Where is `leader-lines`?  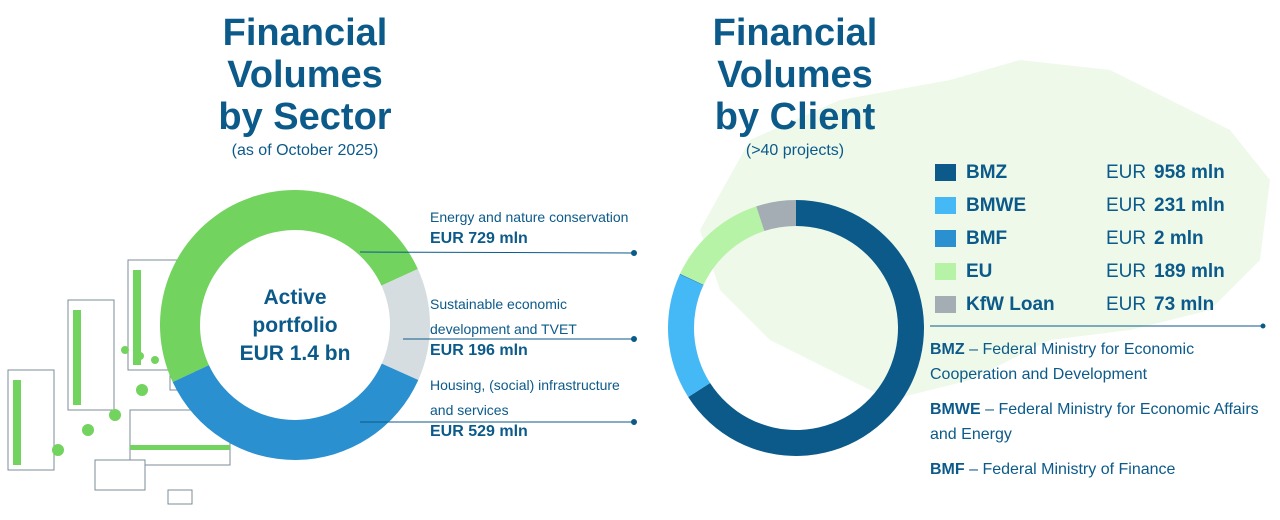 leader-lines is located at coordinates (498, 337).